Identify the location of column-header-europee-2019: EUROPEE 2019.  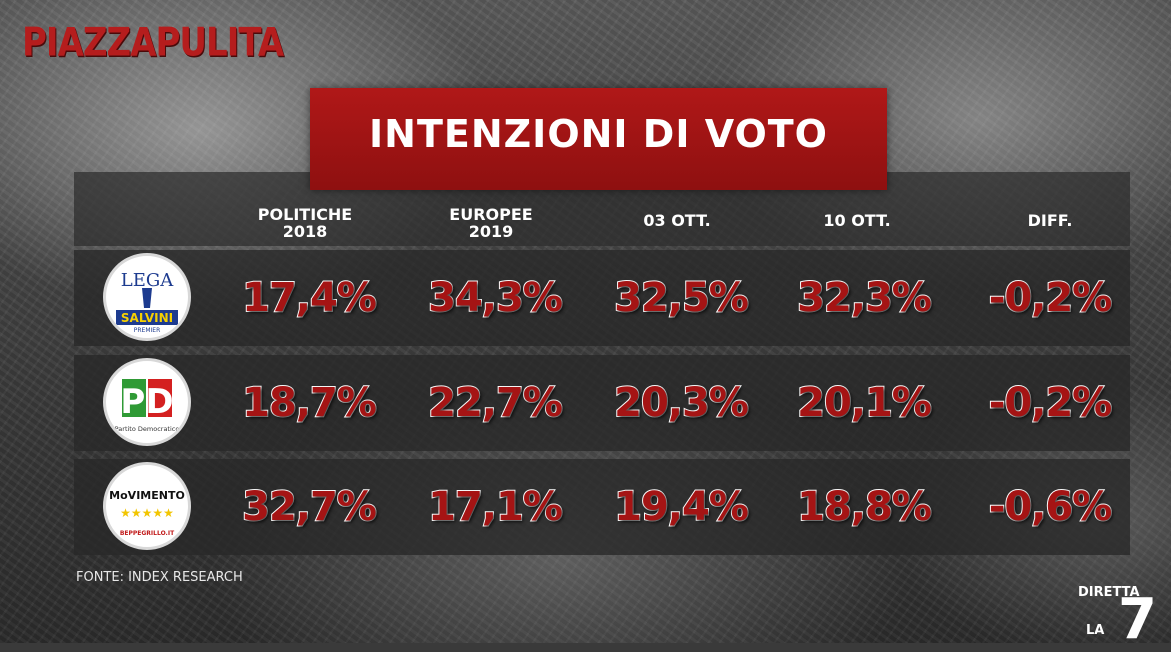
(491, 223).